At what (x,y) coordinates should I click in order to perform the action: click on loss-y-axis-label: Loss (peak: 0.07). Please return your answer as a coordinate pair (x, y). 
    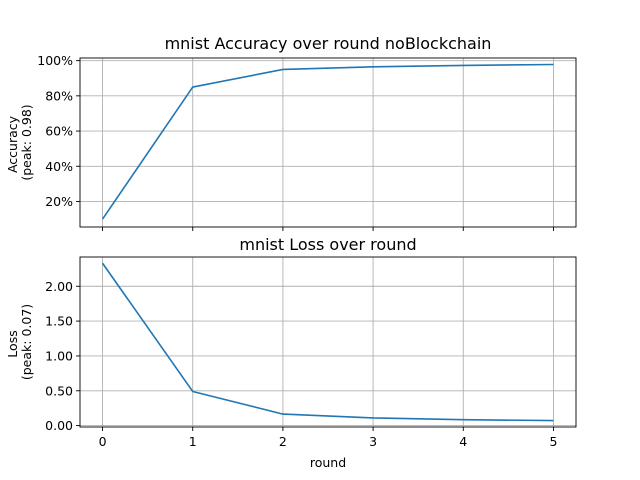
    Looking at the image, I should click on (19, 342).